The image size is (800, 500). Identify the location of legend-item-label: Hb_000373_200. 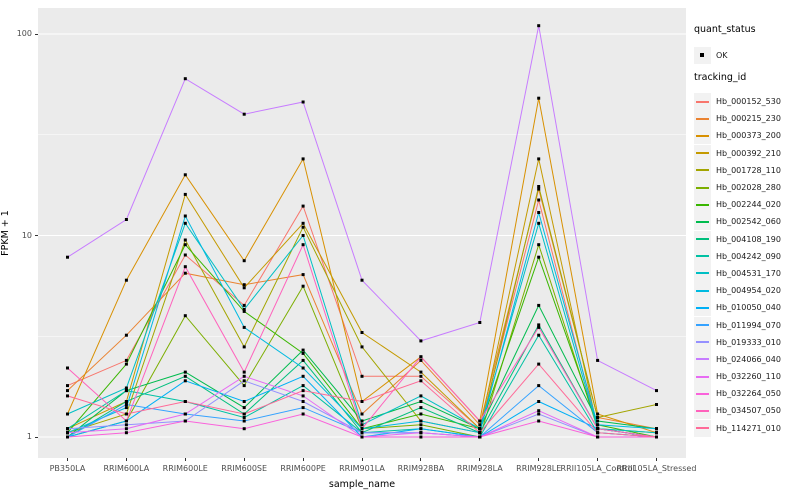
(748, 136).